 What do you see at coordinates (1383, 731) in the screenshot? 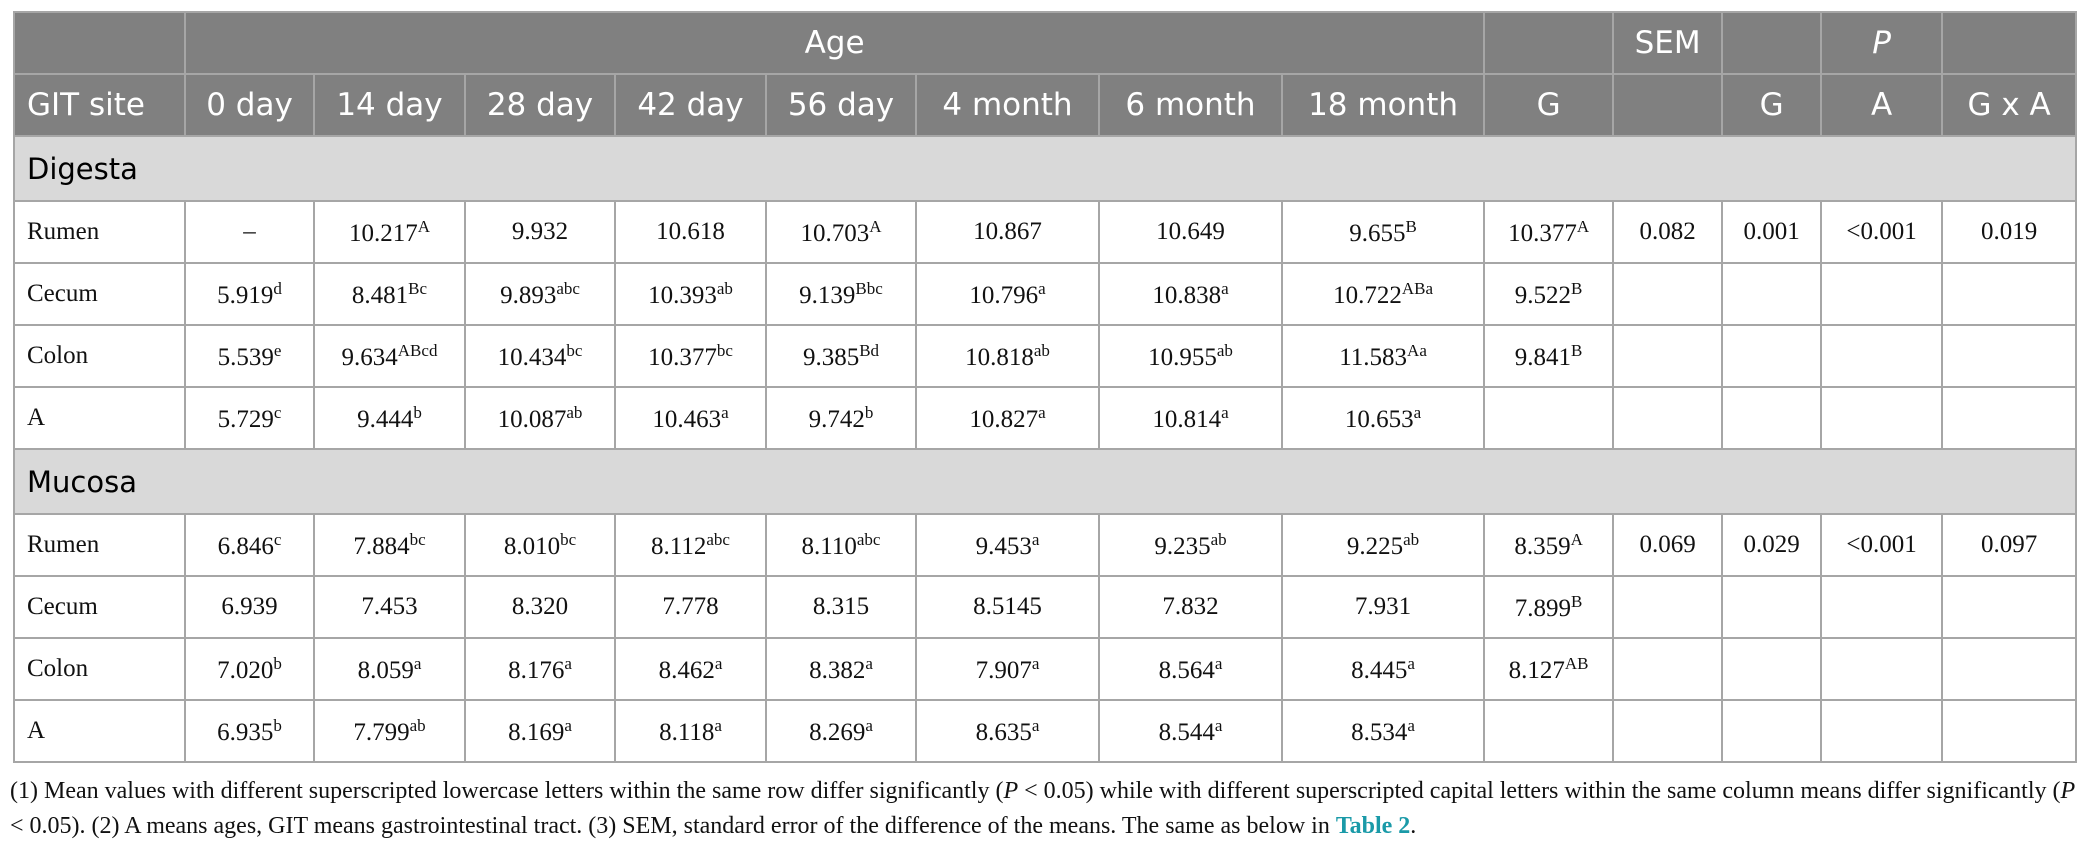
I see `value-cell: 8.534a` at bounding box center [1383, 731].